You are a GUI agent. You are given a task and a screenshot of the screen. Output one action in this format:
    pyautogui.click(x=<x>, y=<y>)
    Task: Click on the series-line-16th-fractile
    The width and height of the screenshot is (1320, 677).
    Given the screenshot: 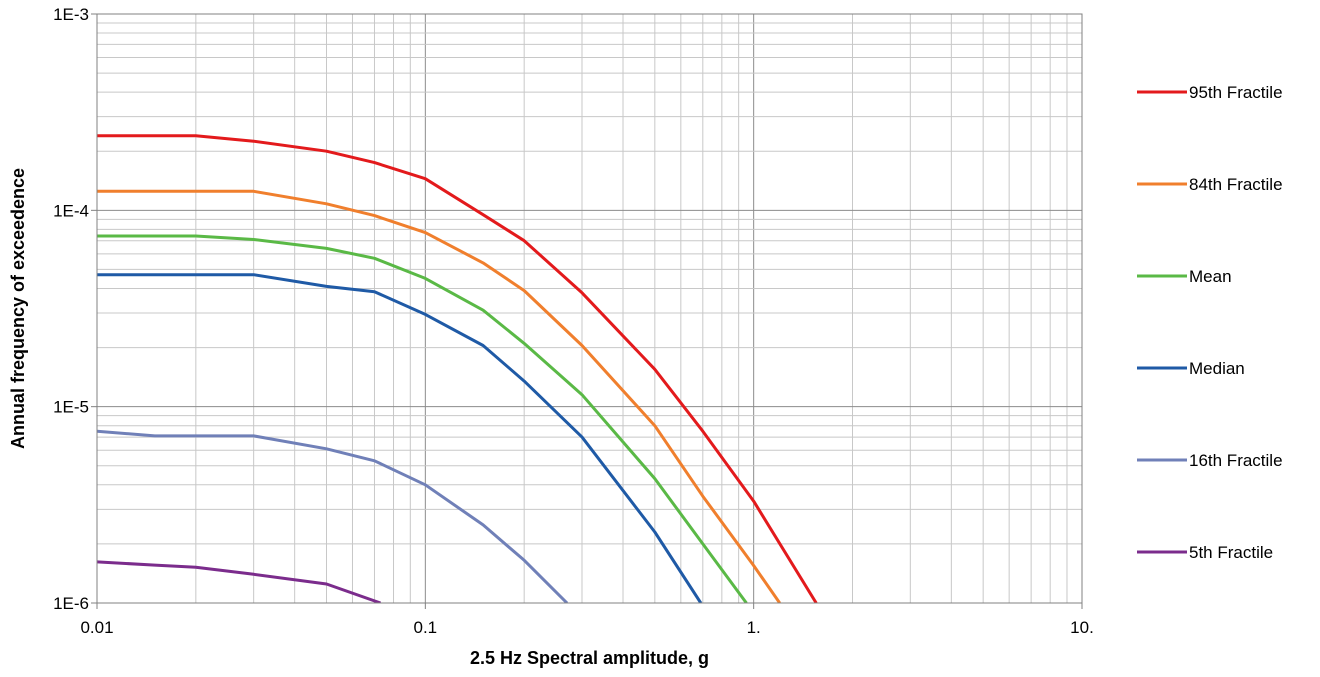 What is the action you would take?
    pyautogui.click(x=333, y=516)
    